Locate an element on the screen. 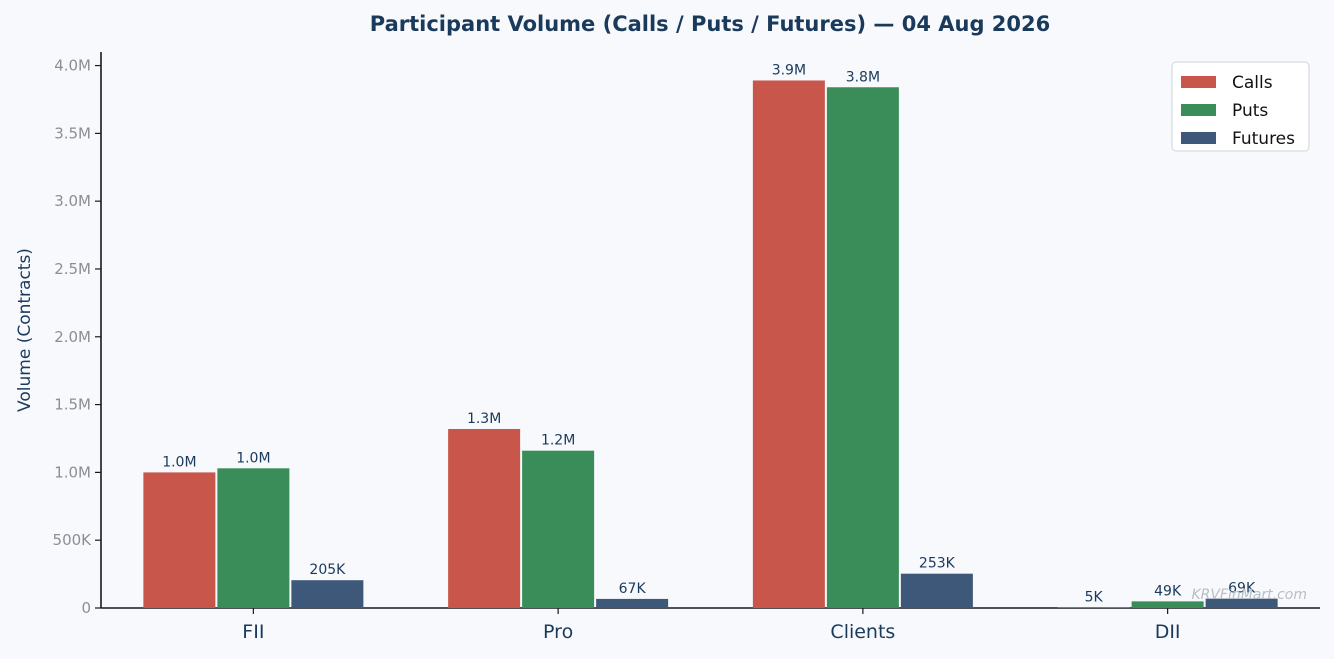 This screenshot has width=1334, height=659. legend-swatch-futures is located at coordinates (1198, 138).